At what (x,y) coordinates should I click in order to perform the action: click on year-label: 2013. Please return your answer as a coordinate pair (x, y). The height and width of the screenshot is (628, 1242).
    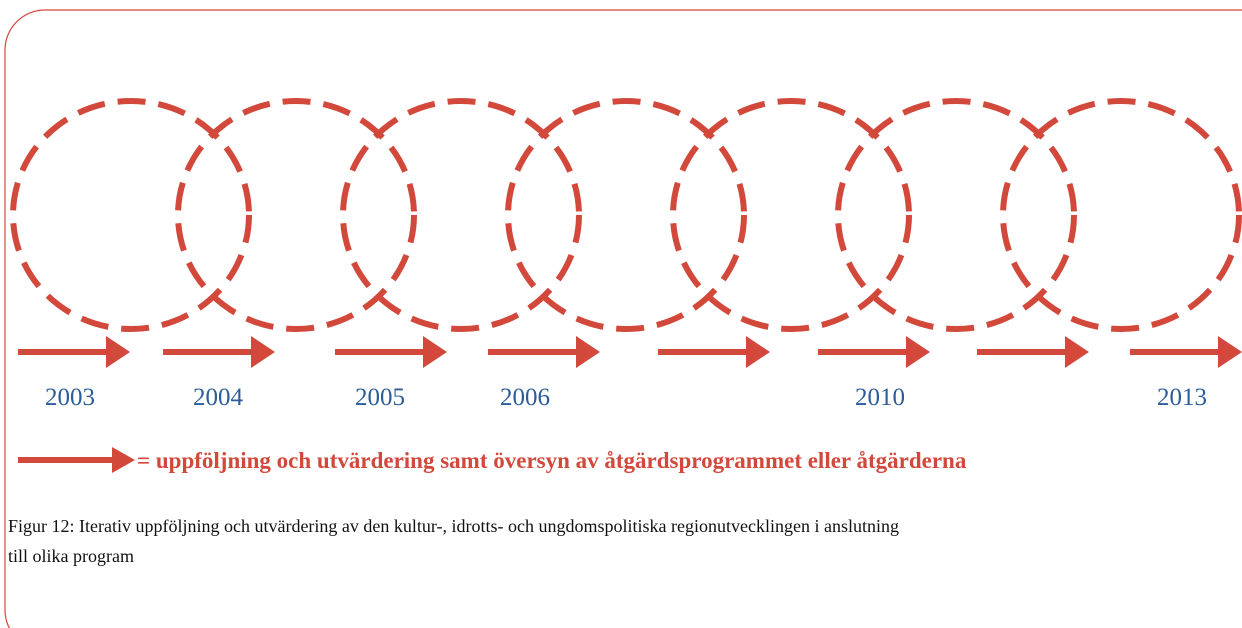
    Looking at the image, I should click on (1182, 397).